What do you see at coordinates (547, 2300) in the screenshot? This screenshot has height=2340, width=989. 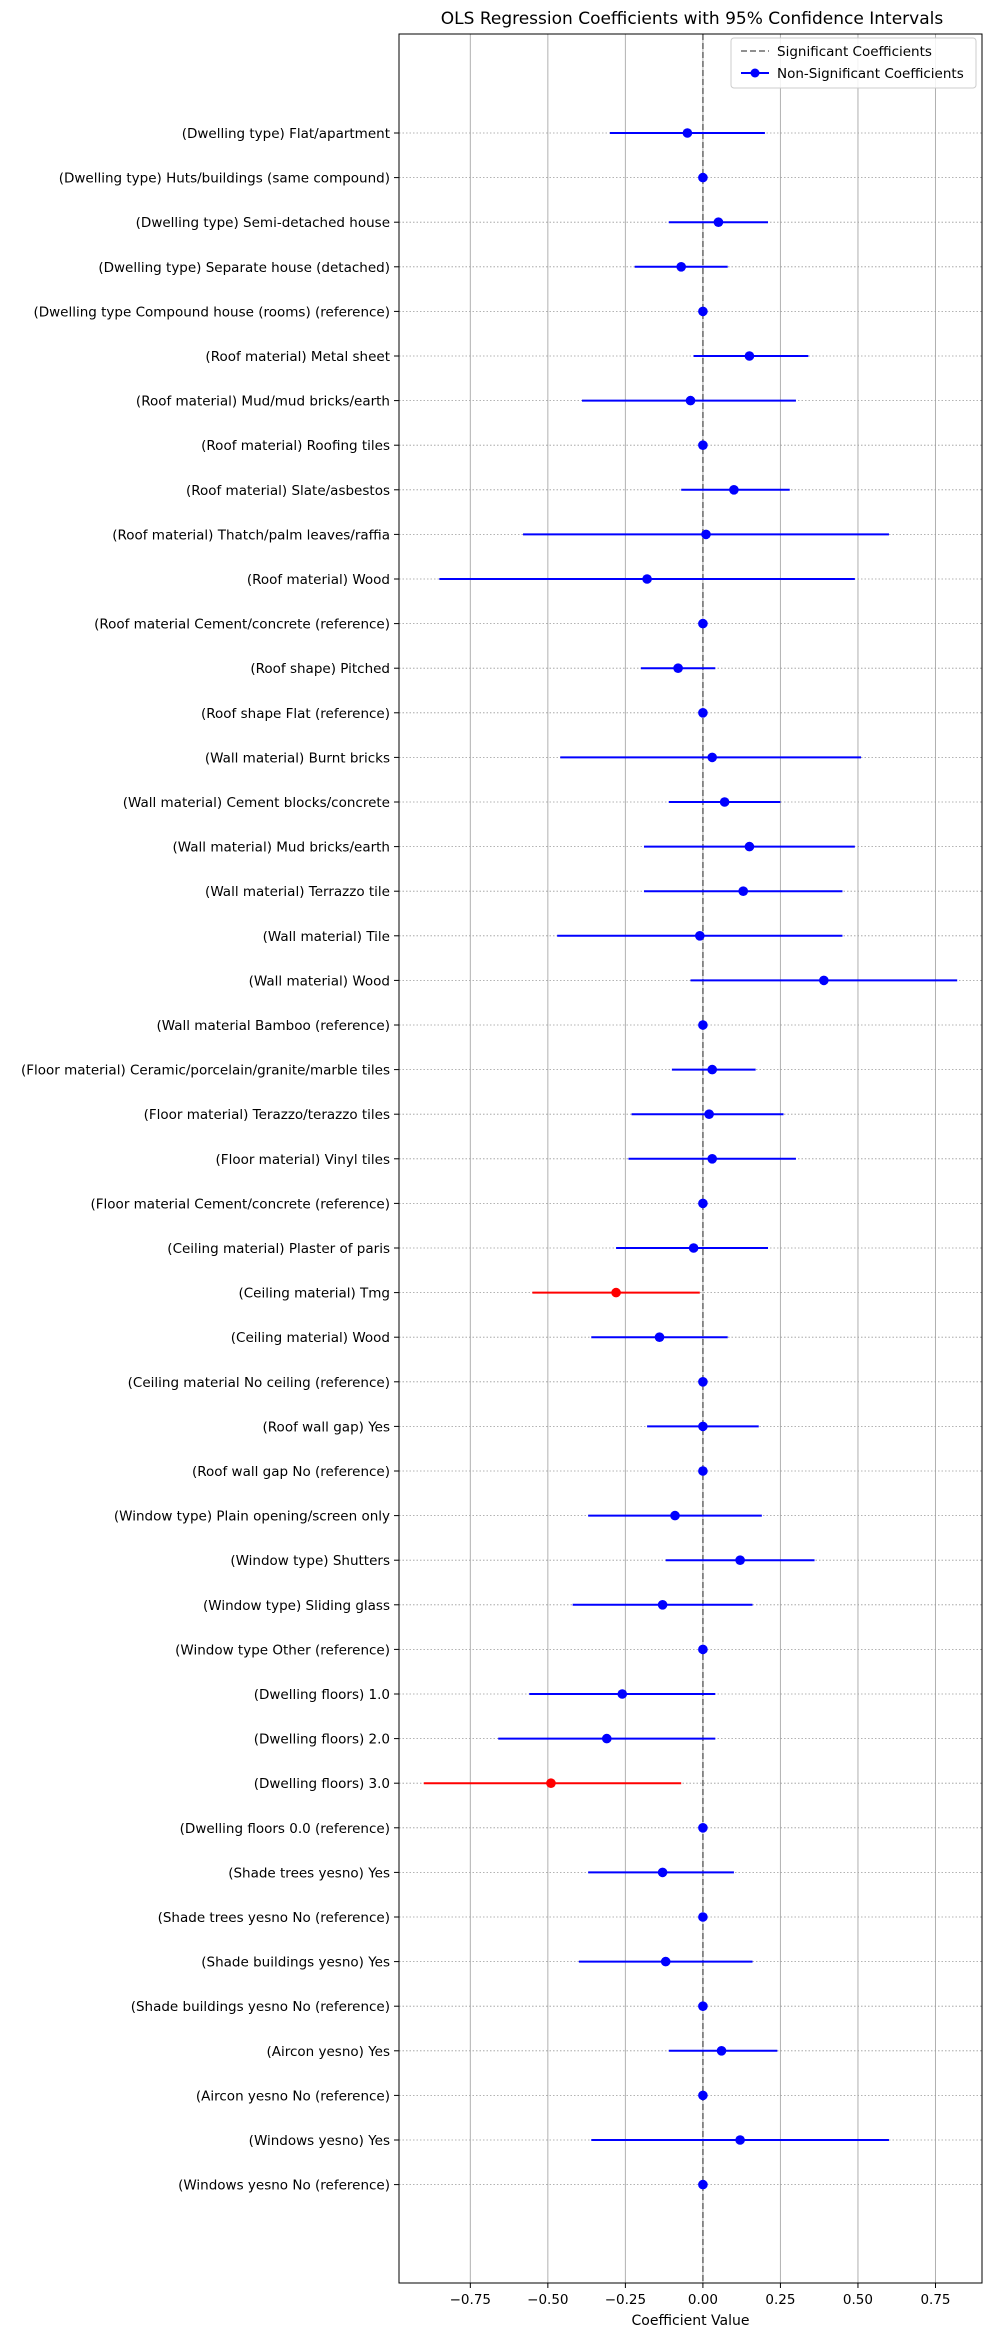 I see `x-tick-label: −0.50` at bounding box center [547, 2300].